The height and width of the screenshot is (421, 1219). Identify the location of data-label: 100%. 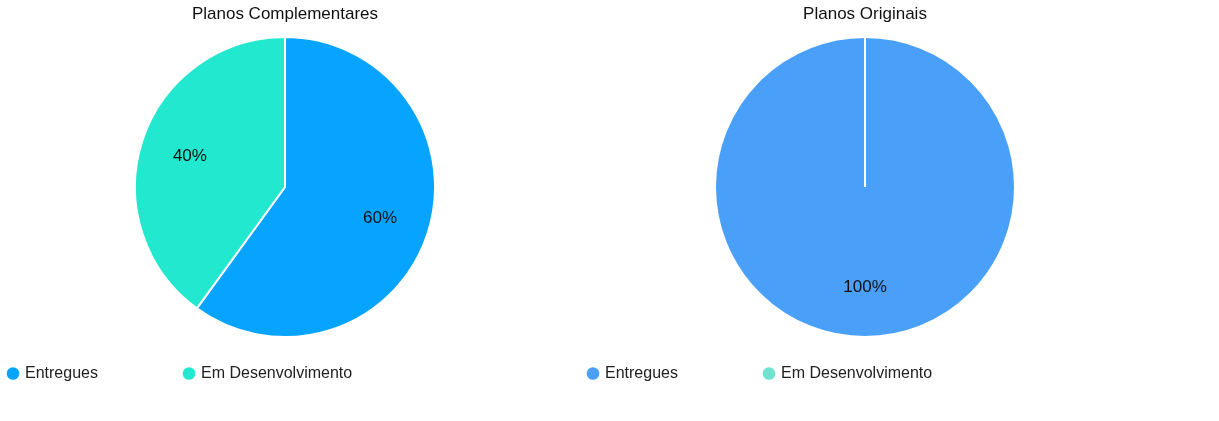
(865, 286).